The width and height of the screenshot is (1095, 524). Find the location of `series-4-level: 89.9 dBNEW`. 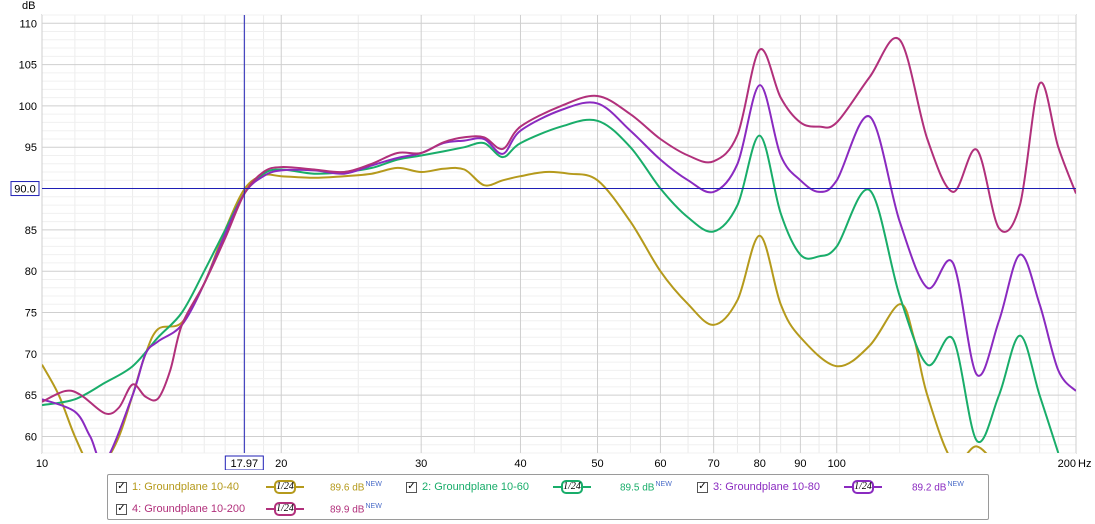

series-4-level: 89.9 dBNEW is located at coordinates (356, 509).